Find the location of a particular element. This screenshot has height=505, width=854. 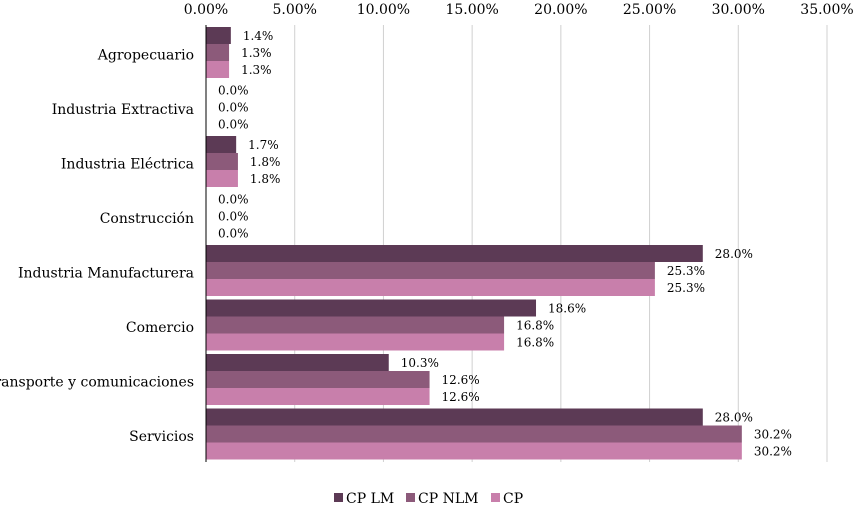

x-tick-label: 25.00% is located at coordinates (649, 10).